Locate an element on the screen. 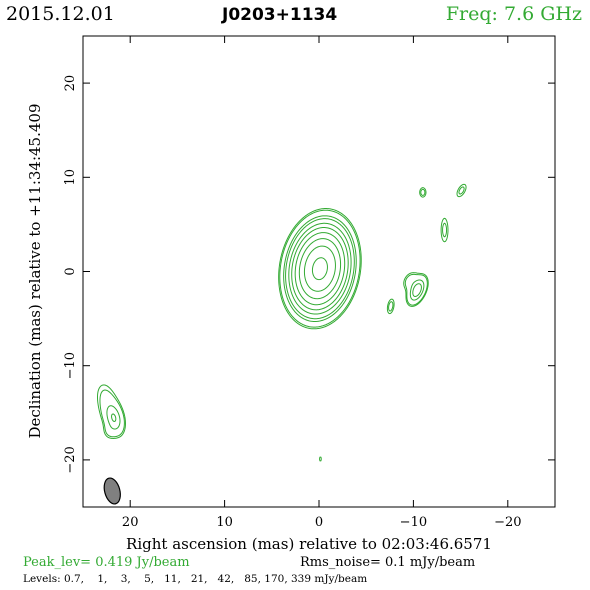 The image size is (590, 590). y-tick-label: −20 is located at coordinates (70, 459).